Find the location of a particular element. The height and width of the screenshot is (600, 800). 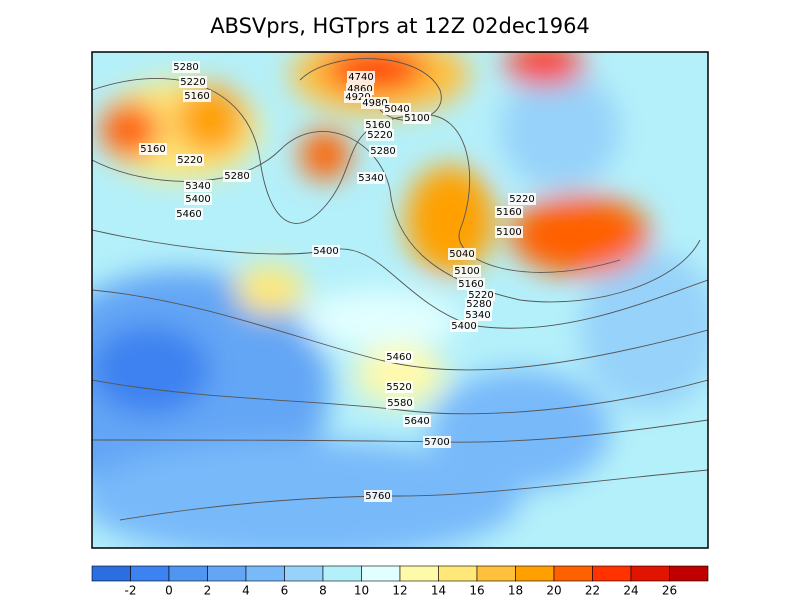

contour-label: 5640 is located at coordinates (416, 421).